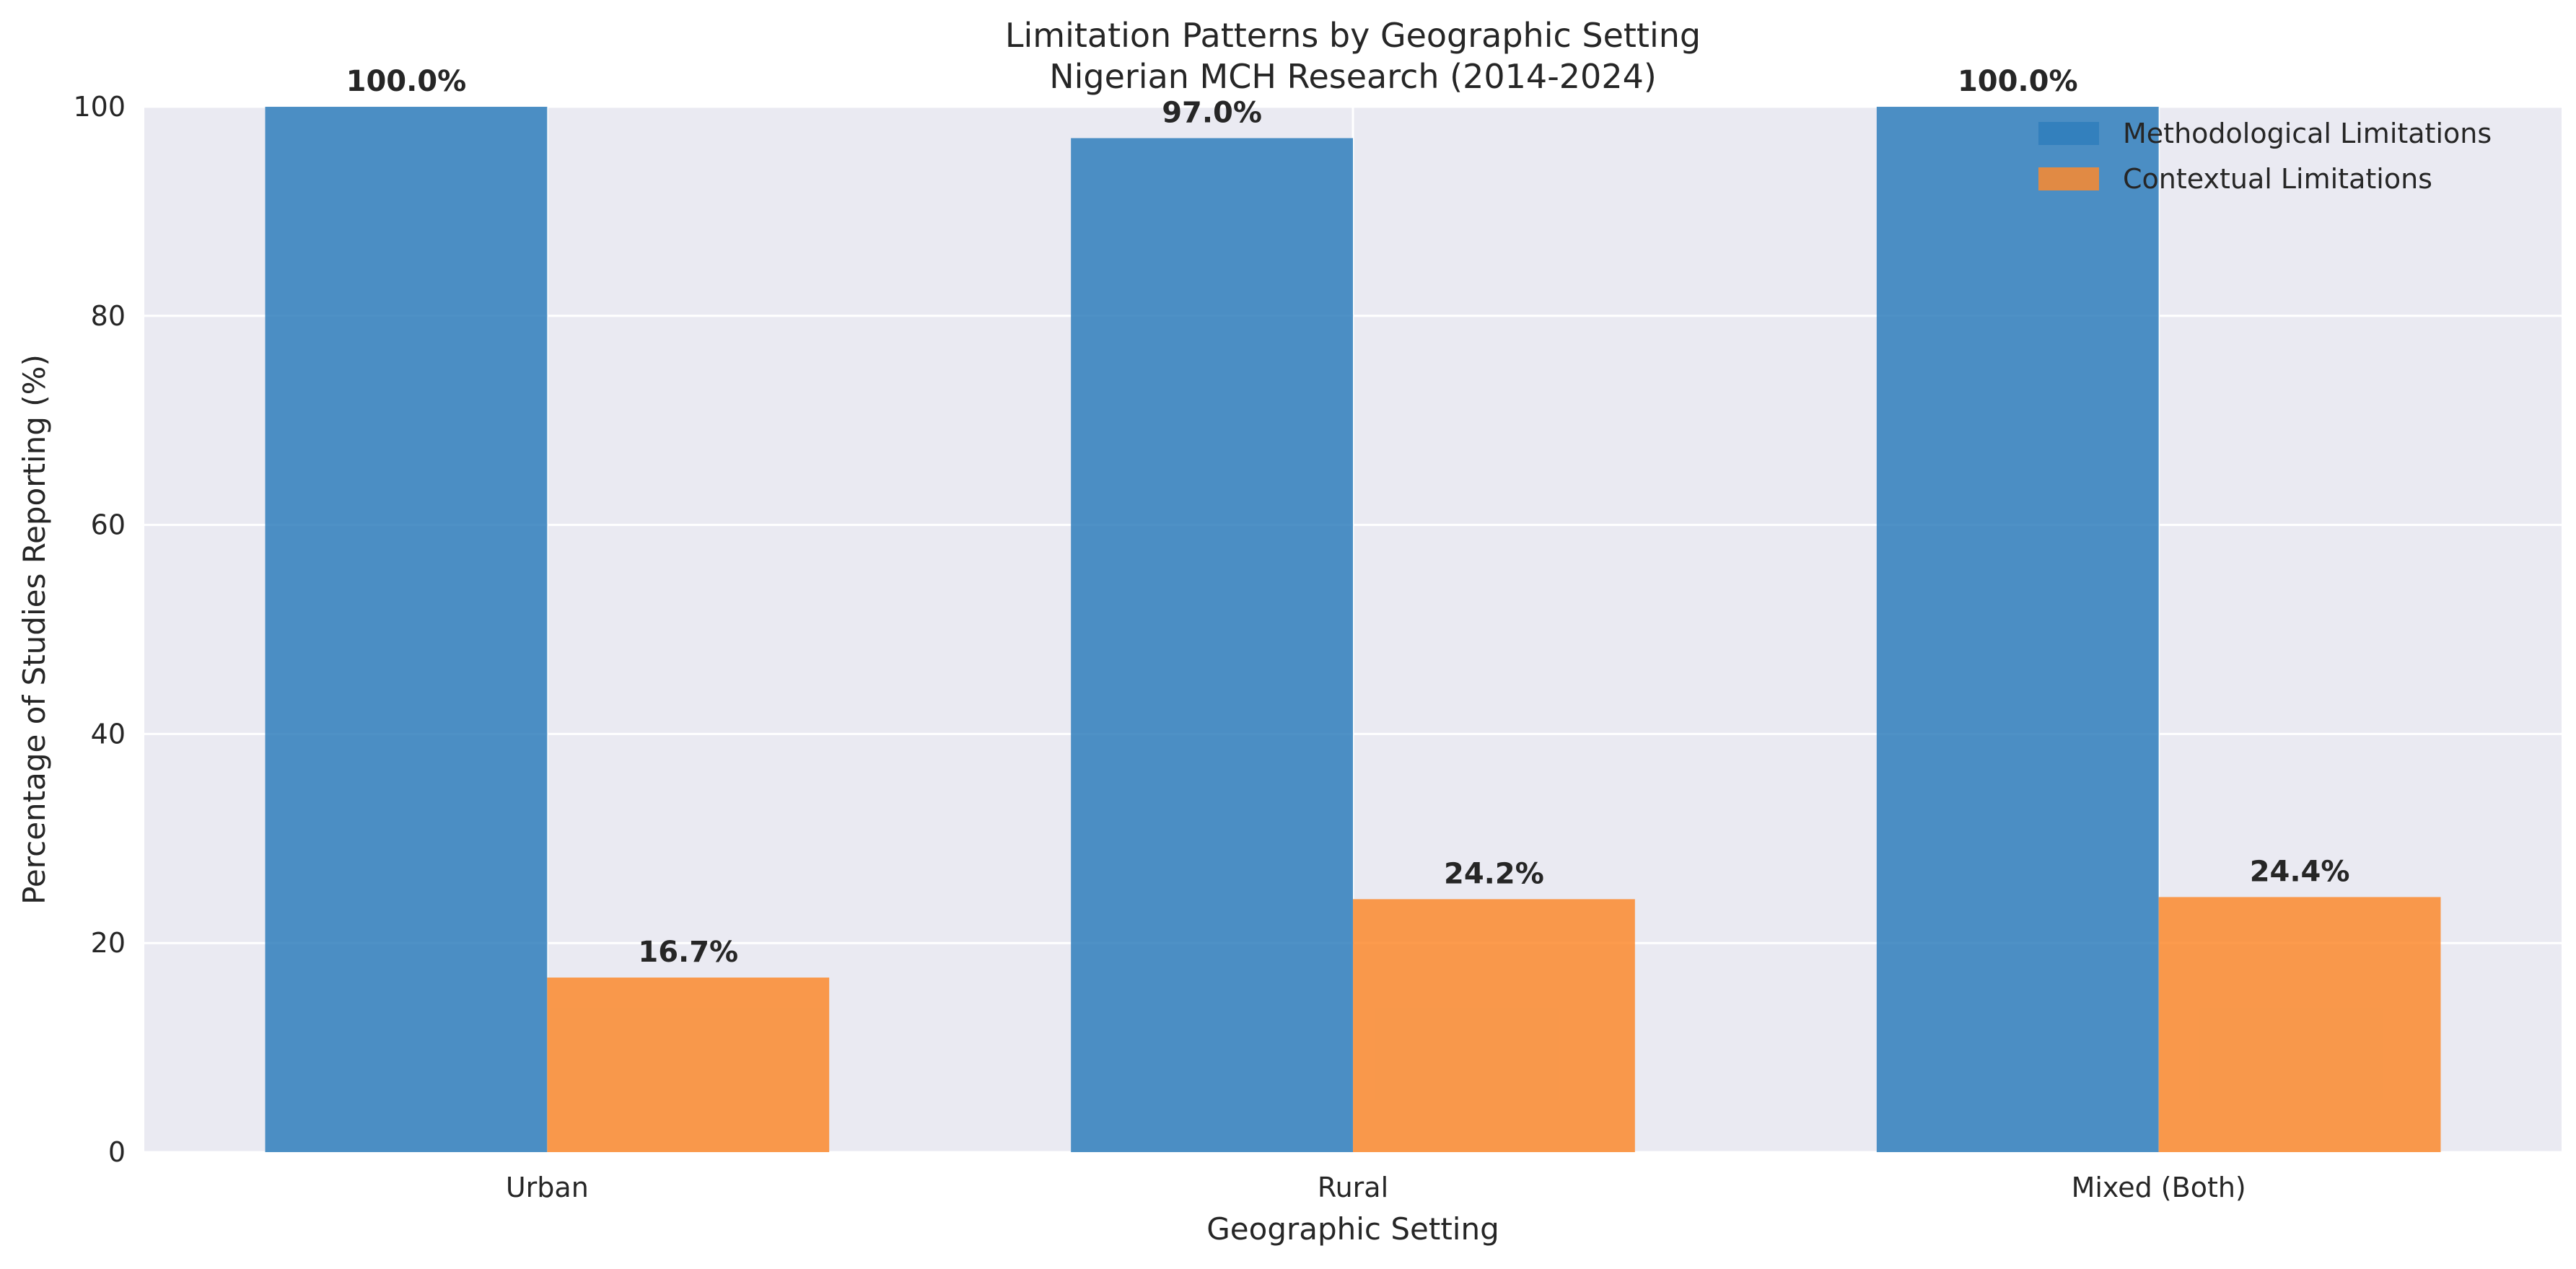  Describe the element at coordinates (2300, 871) in the screenshot. I see `data-label-contextual-2: 24.4%` at that location.